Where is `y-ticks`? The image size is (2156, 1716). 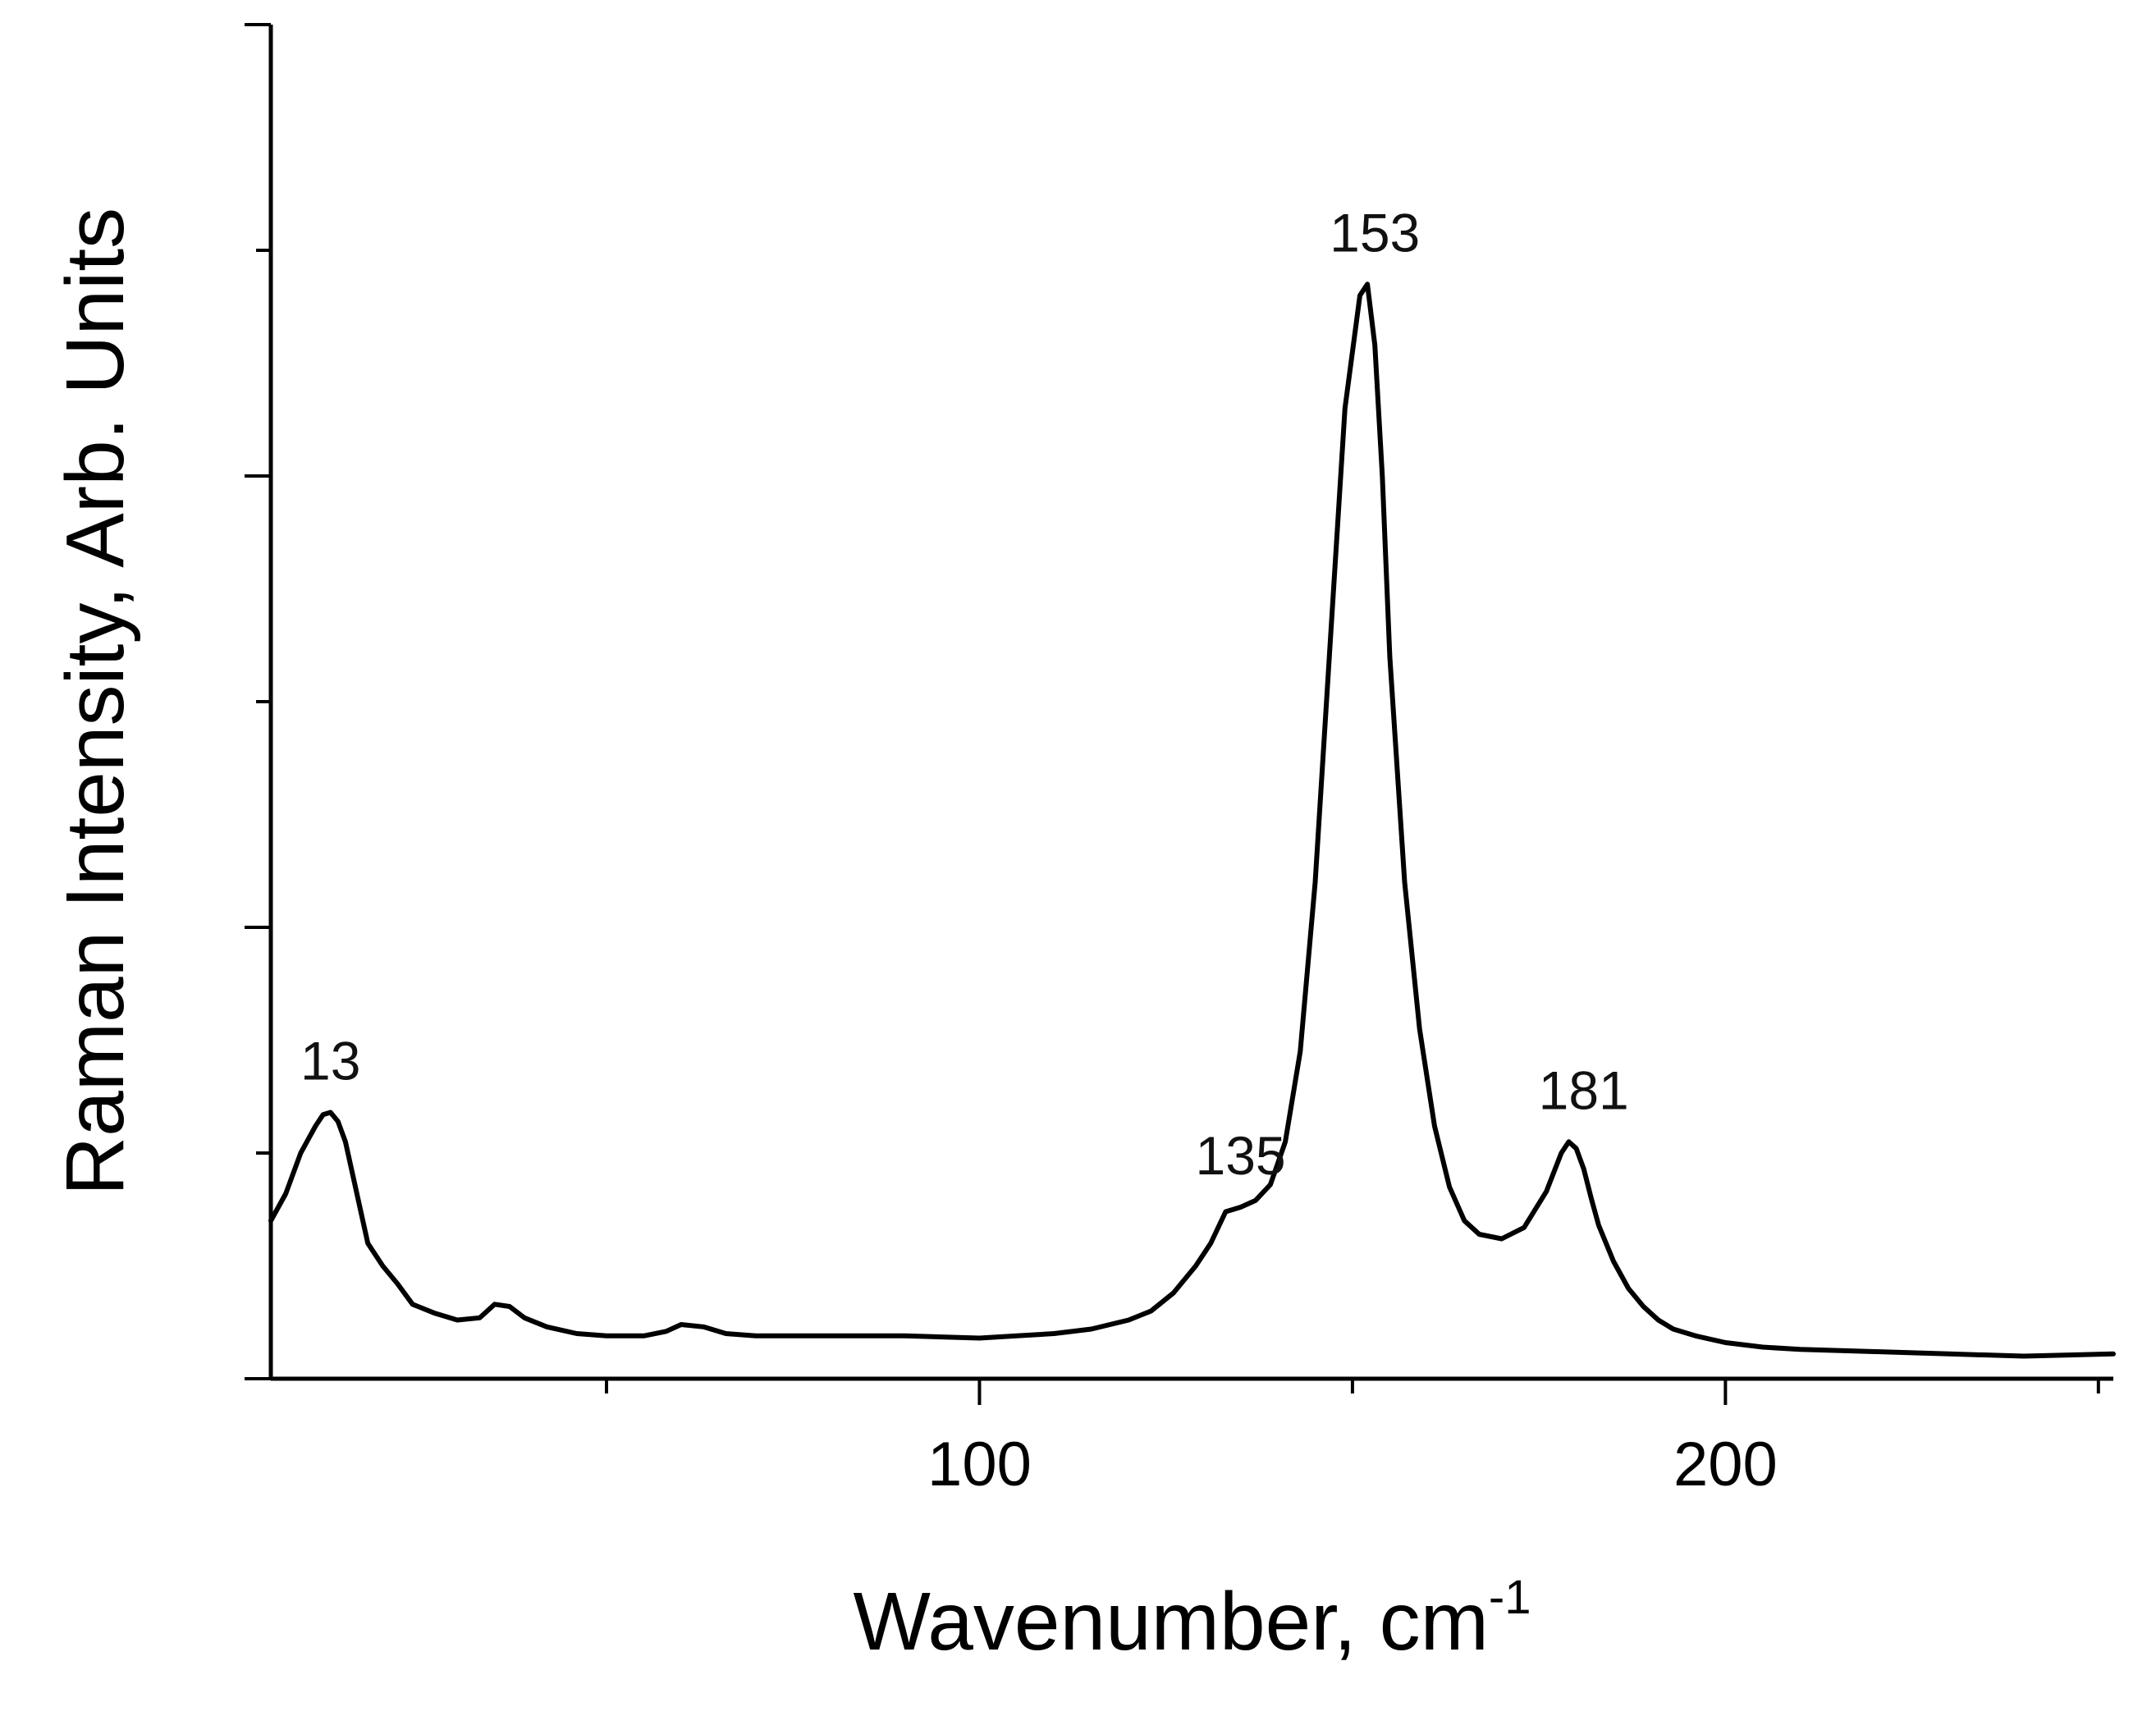
y-ticks is located at coordinates (258, 701).